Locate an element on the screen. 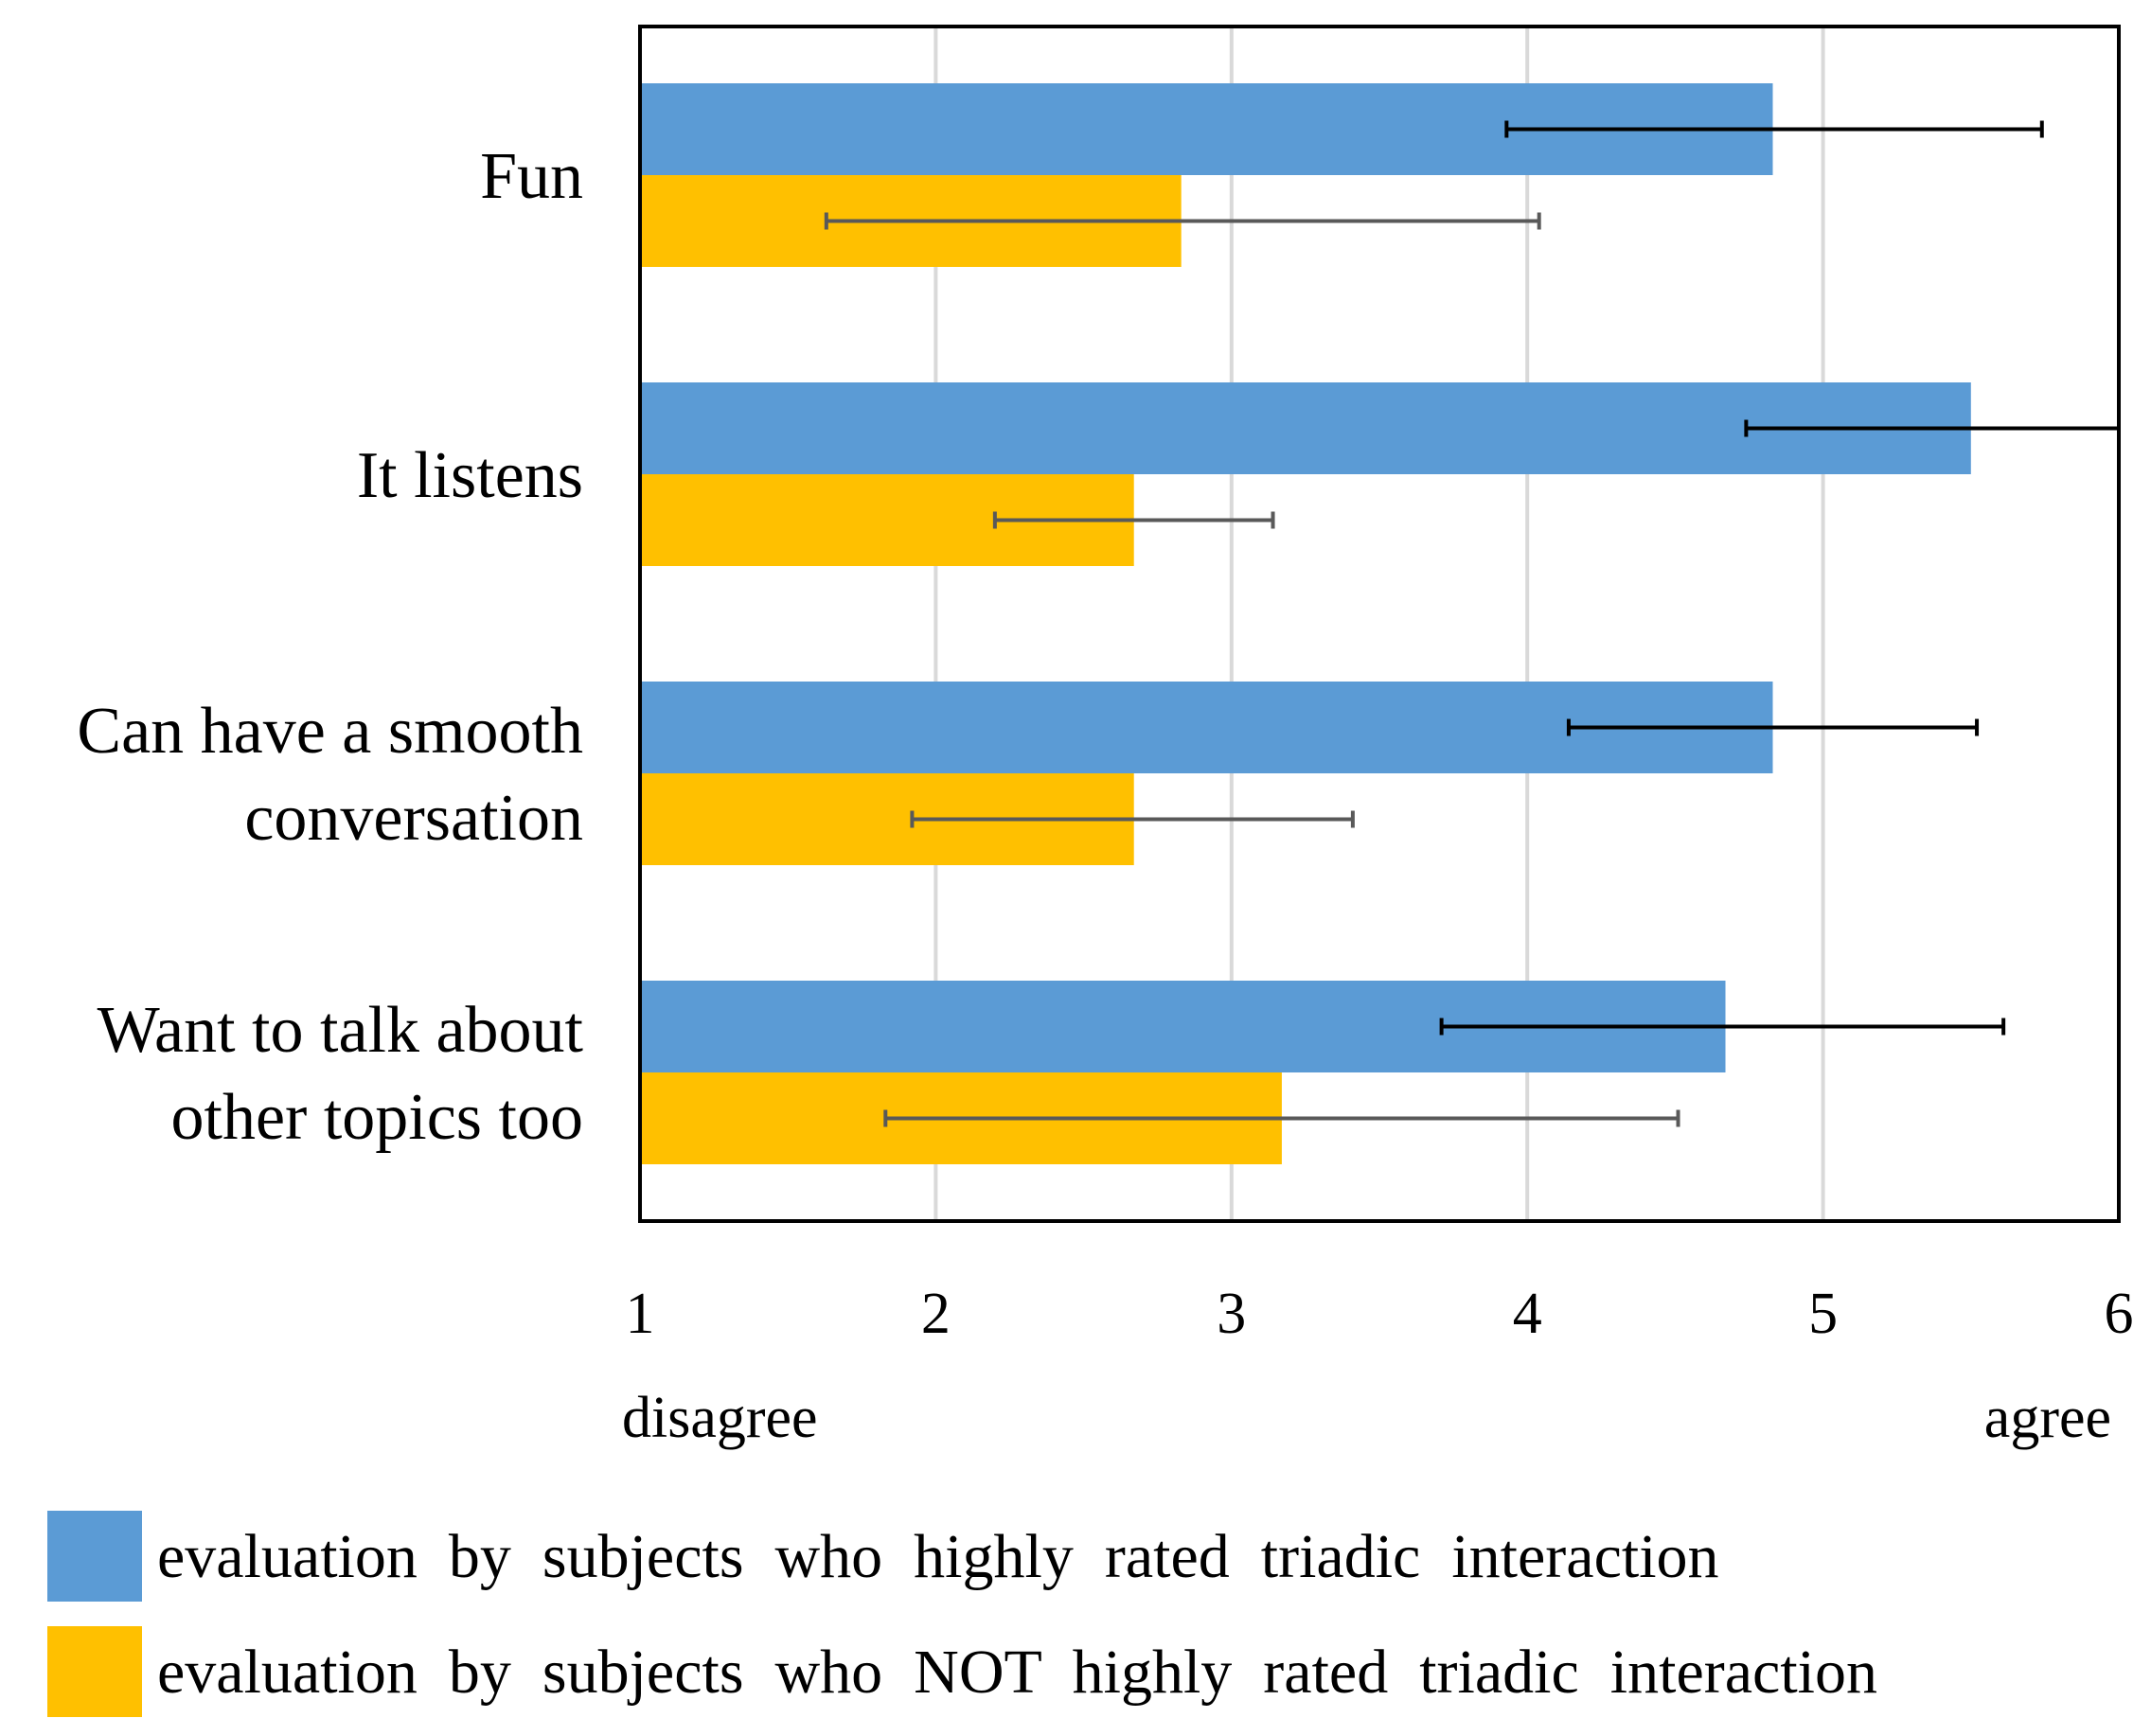 This screenshot has width=2151, height=1736. errorbar-series1-cat1 is located at coordinates (1774, 129).